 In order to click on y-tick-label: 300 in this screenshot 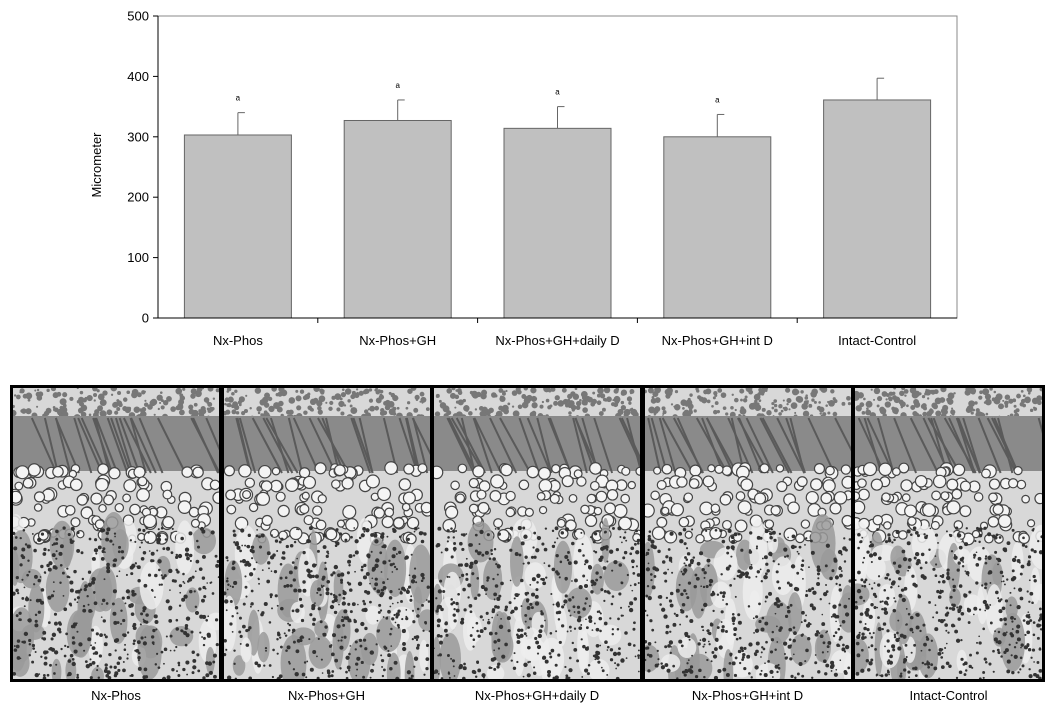, I will do `click(138, 136)`.